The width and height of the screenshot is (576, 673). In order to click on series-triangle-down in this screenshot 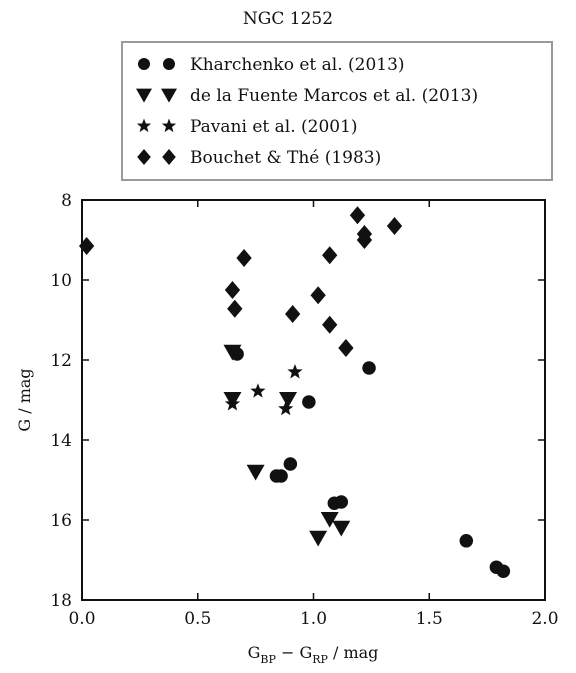, I will do `click(287, 445)`.